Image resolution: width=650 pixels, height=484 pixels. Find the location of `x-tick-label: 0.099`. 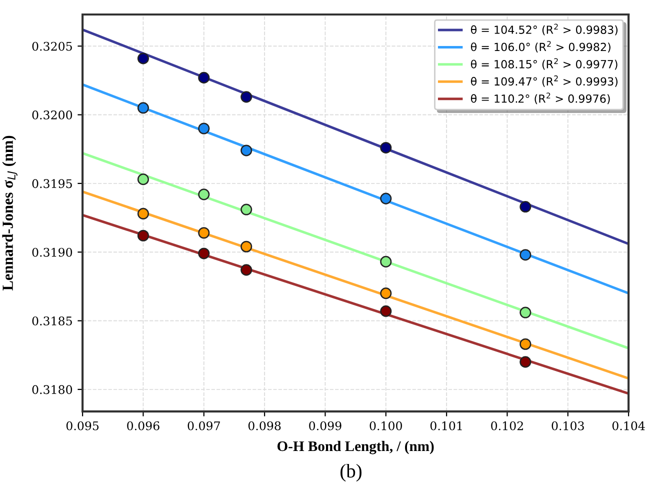

x-tick-label: 0.099 is located at coordinates (325, 425).